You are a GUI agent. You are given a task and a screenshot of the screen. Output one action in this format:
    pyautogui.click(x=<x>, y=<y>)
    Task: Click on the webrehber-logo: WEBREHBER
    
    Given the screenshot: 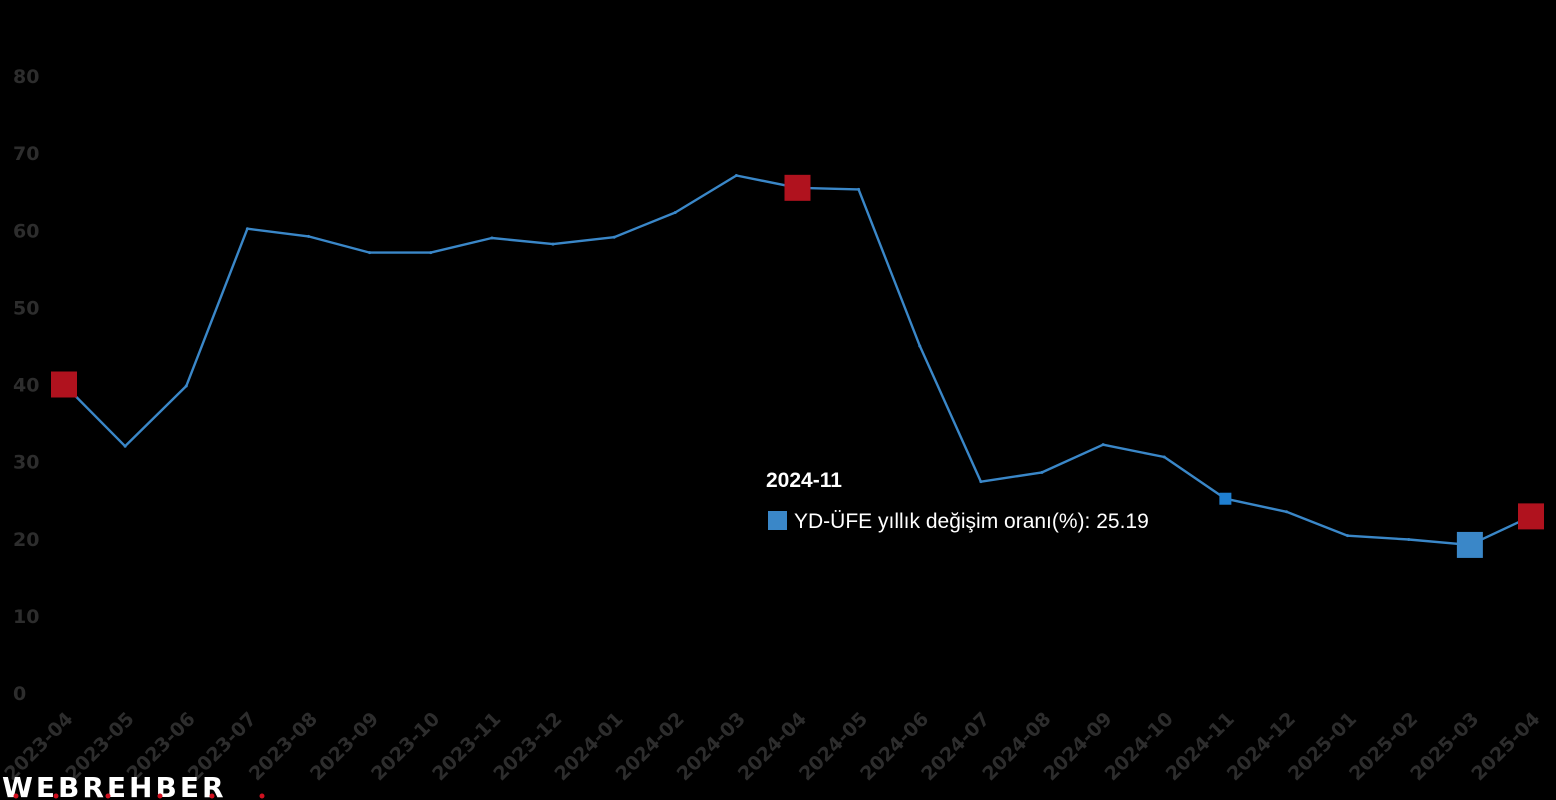 What is the action you would take?
    pyautogui.click(x=133, y=785)
    